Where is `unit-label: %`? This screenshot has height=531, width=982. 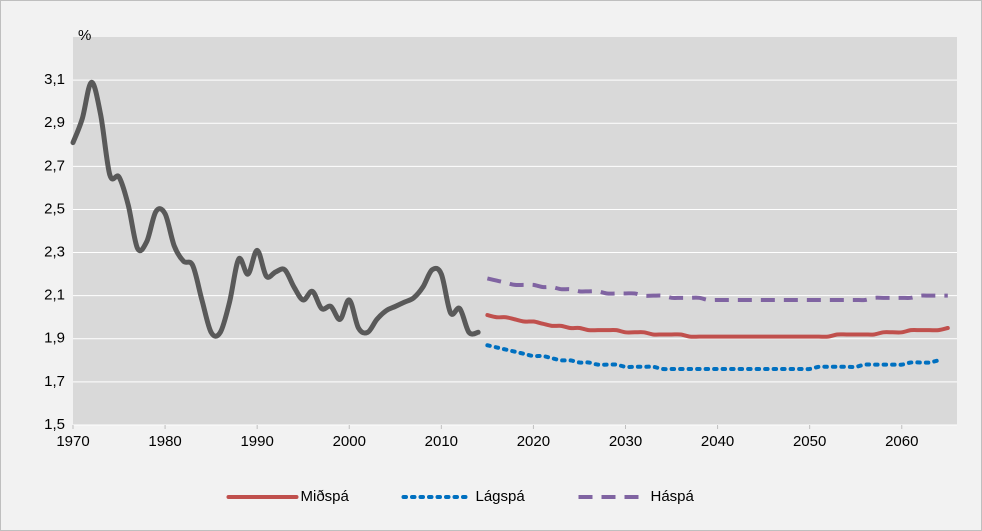 unit-label: % is located at coordinates (84, 35).